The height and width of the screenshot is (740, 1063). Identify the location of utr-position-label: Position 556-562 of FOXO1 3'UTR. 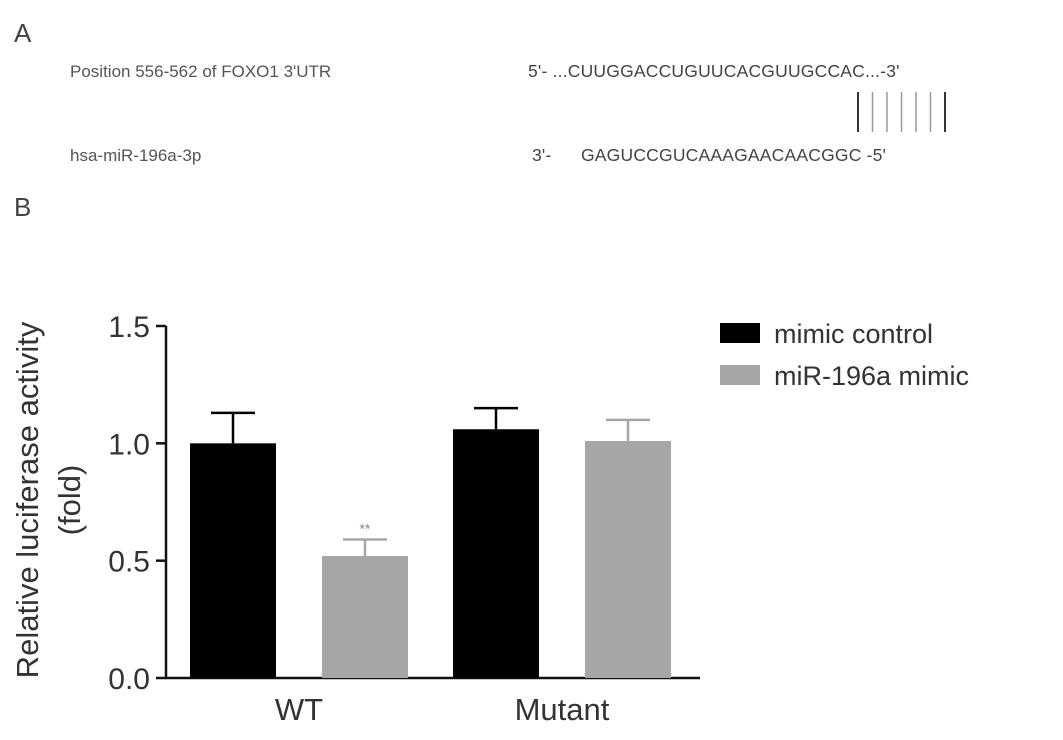
(201, 71).